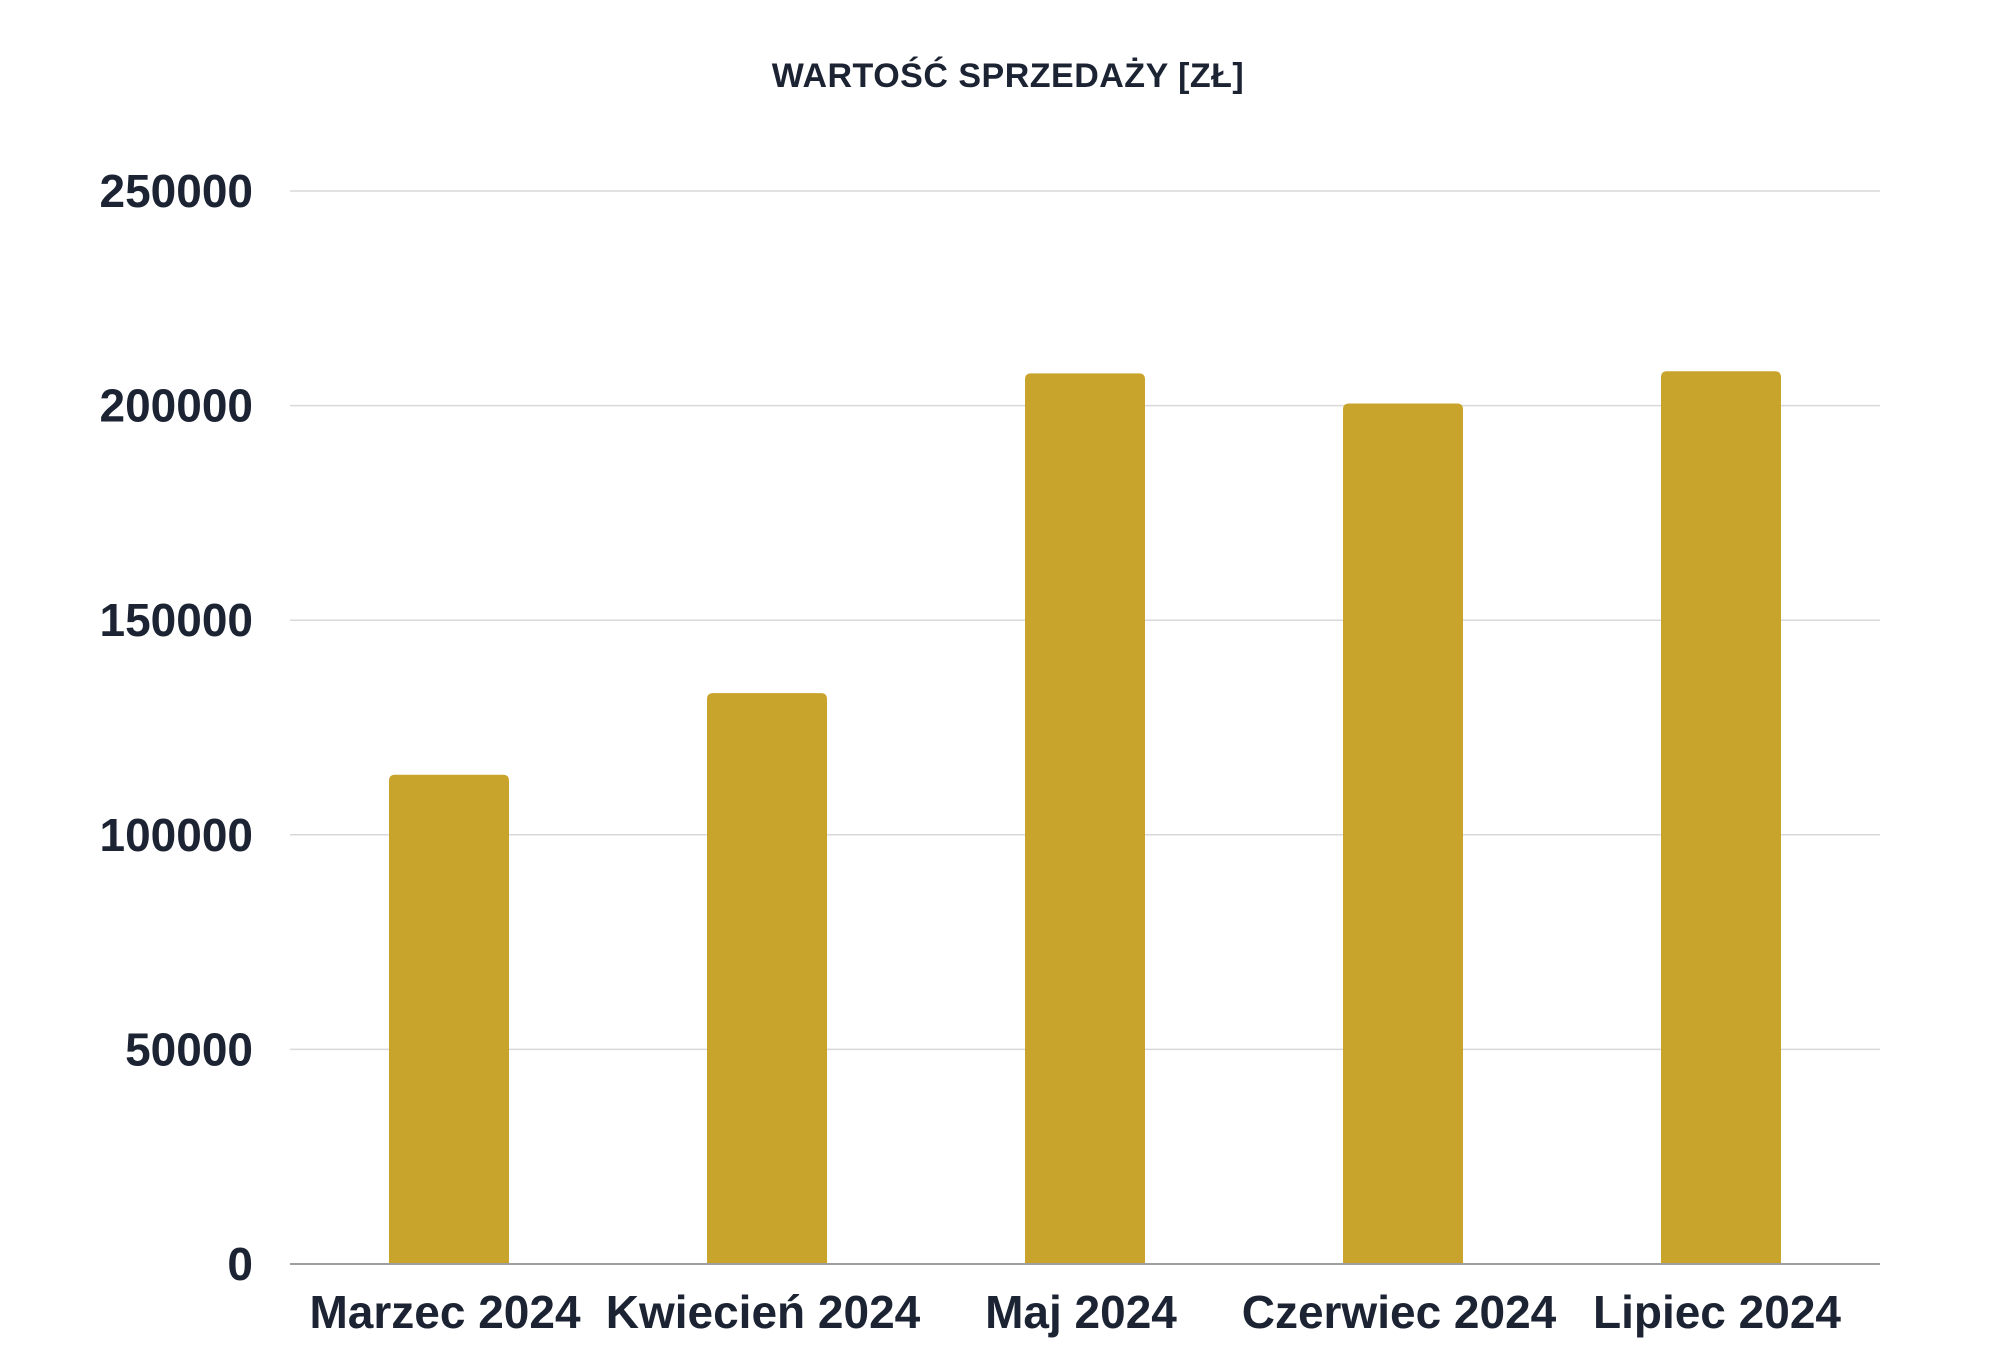 The height and width of the screenshot is (1353, 2000). I want to click on x-category-label: Kwiecień 2024, so click(763, 1312).